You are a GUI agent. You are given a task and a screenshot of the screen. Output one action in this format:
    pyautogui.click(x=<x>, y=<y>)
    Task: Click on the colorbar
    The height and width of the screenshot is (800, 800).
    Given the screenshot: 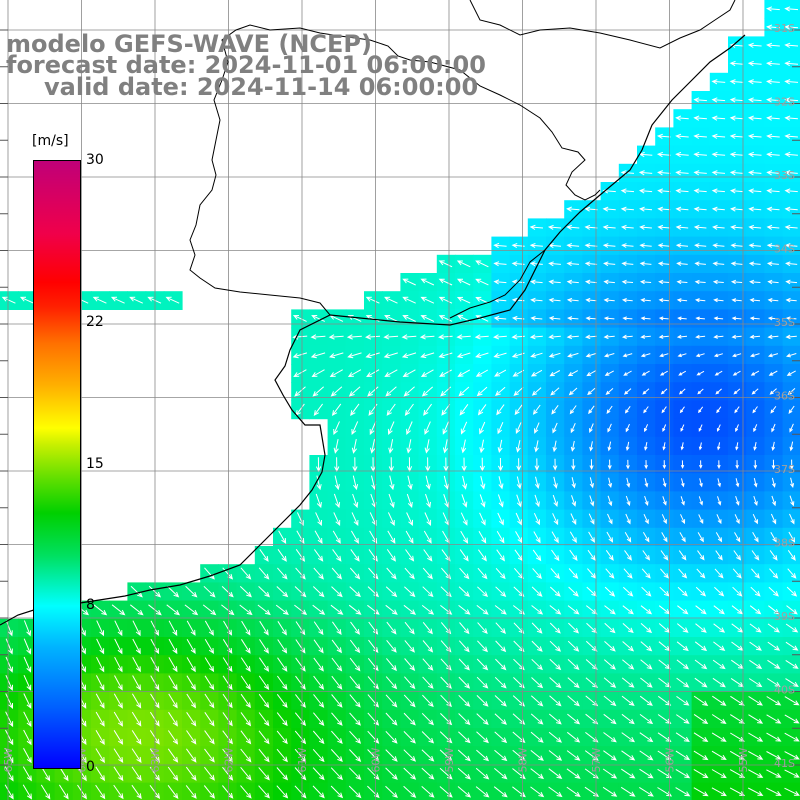 What is the action you would take?
    pyautogui.click(x=57, y=464)
    